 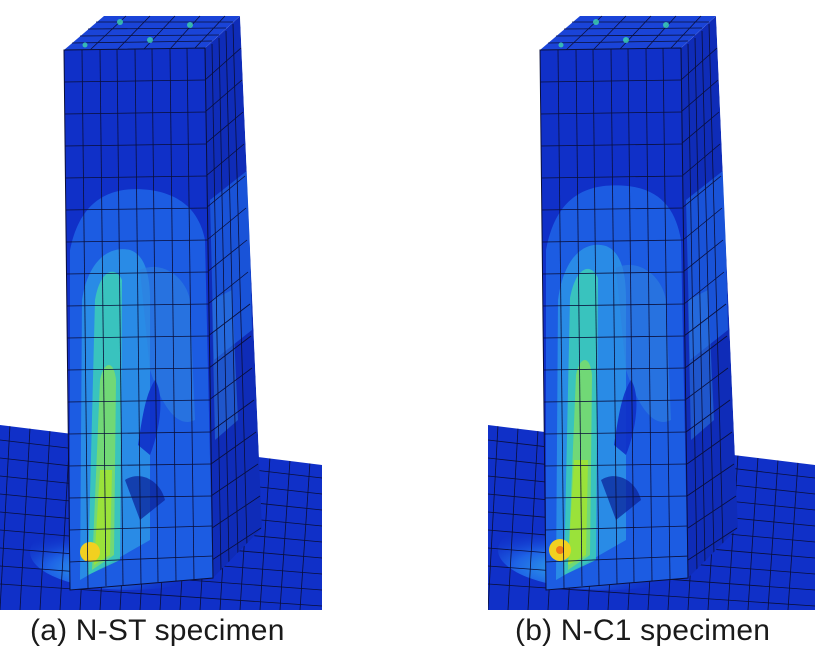 What do you see at coordinates (137, 33) in the screenshot?
I see `top-hotspots-a` at bounding box center [137, 33].